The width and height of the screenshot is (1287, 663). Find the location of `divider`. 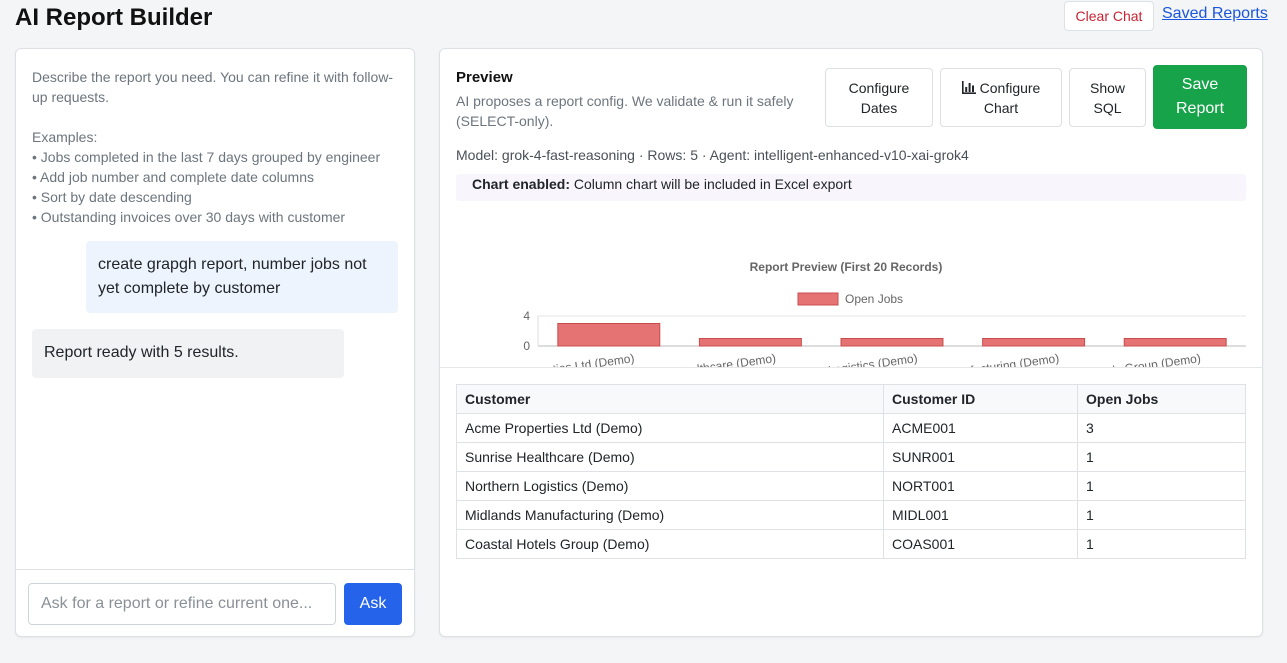

divider is located at coordinates (851, 367).